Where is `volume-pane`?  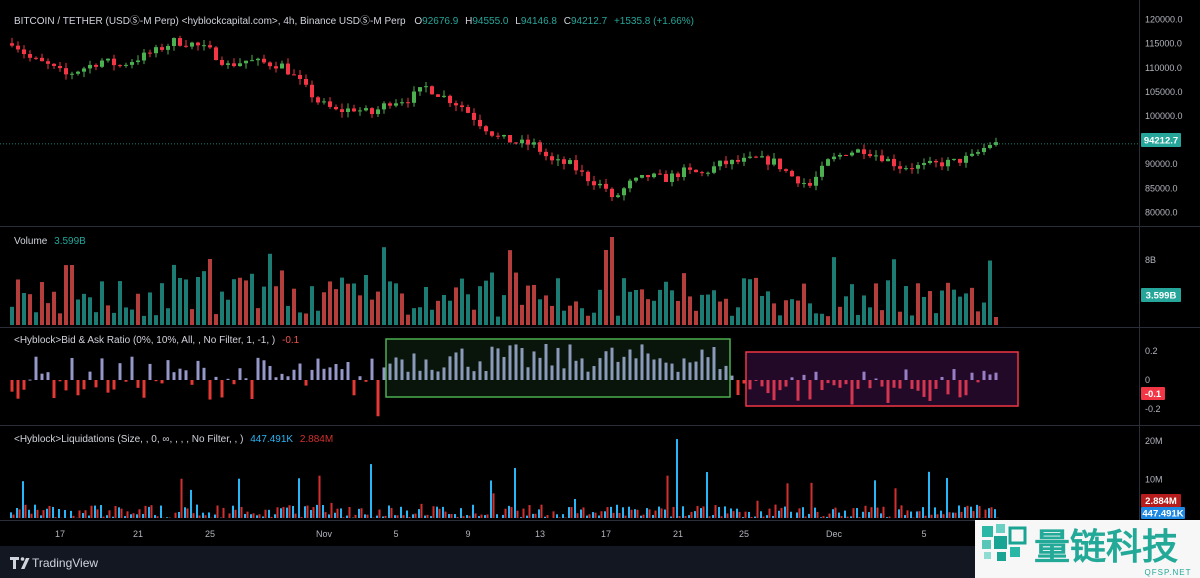 volume-pane is located at coordinates (504, 281).